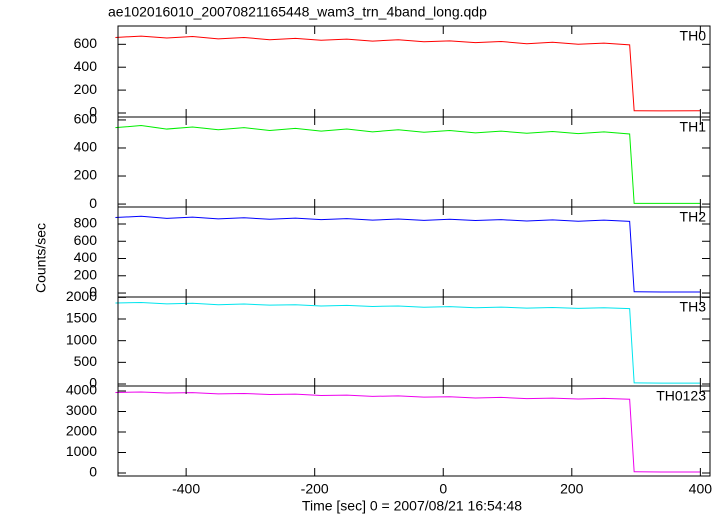 Image resolution: width=724 pixels, height=516 pixels. I want to click on x-tick-label: -400, so click(186, 489).